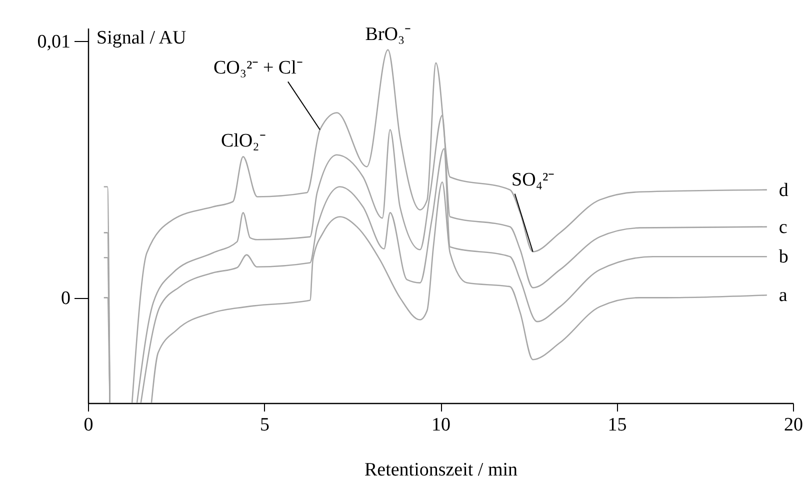 The width and height of the screenshot is (806, 495). Describe the element at coordinates (793, 425) in the screenshot. I see `x-tick-label: 20` at that location.